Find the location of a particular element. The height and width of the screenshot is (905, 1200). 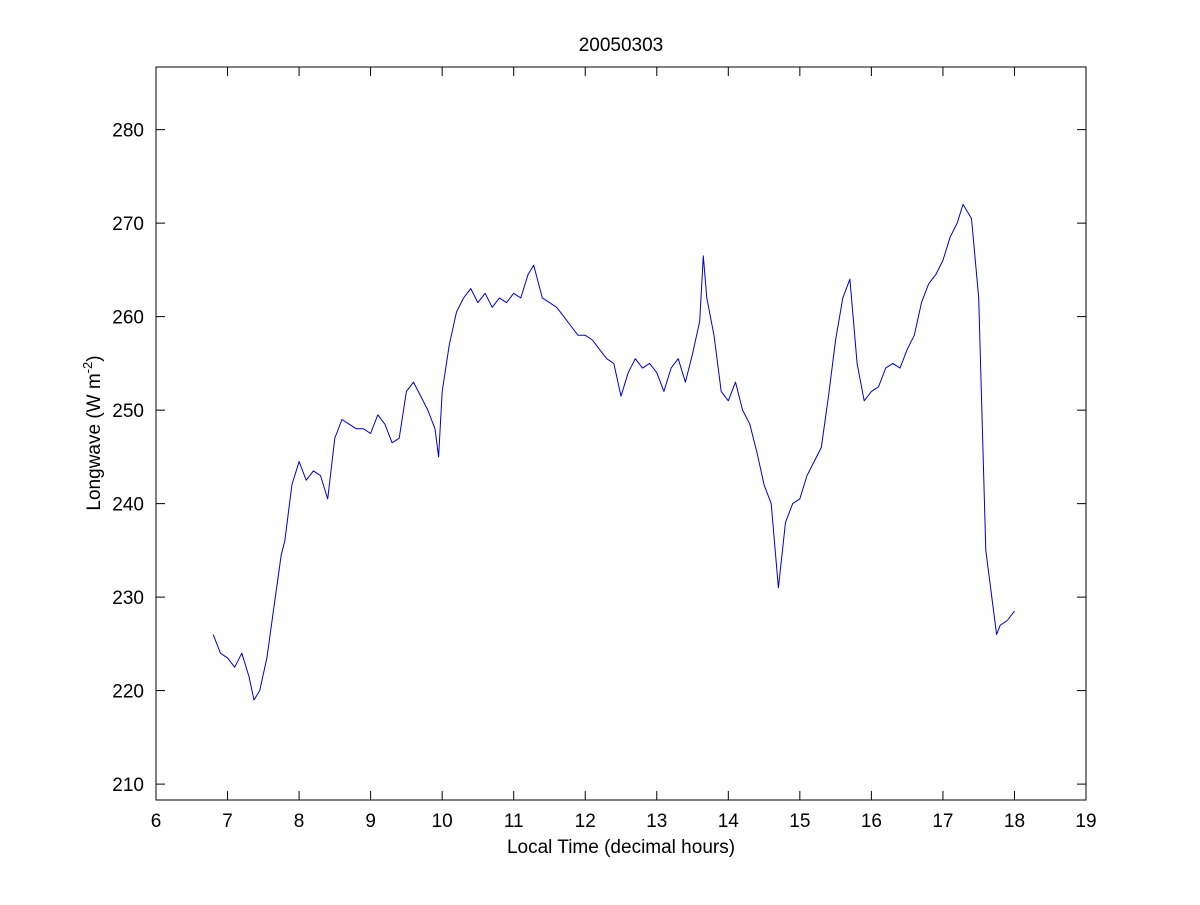

y-tick-label: 220 is located at coordinates (128, 692).